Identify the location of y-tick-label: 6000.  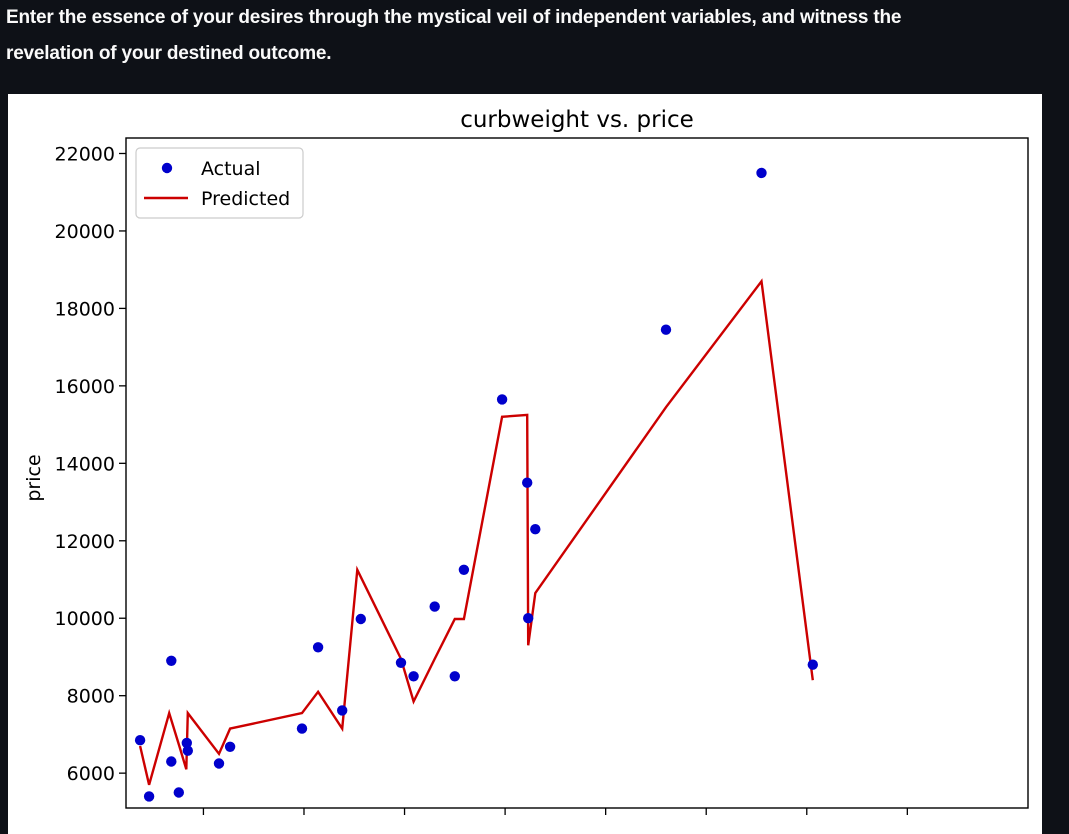
(91, 774).